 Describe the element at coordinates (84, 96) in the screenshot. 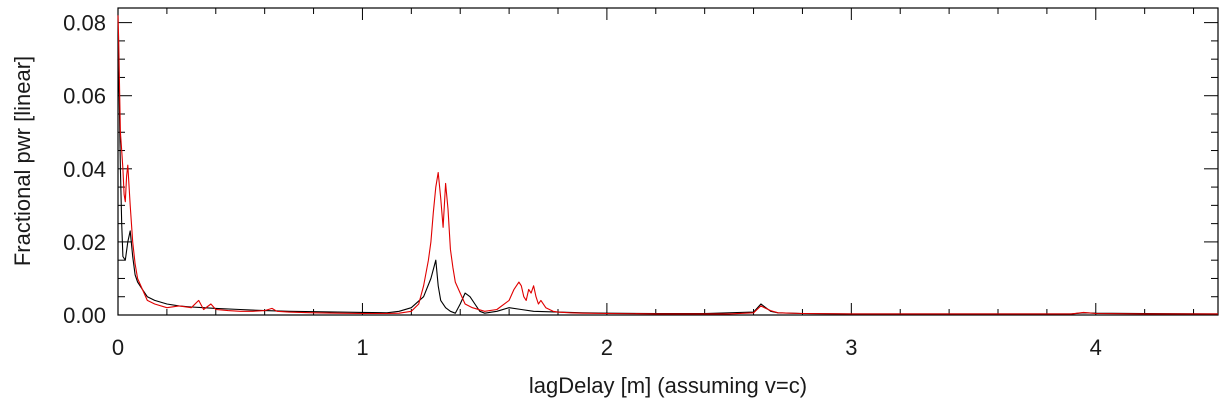

I see `y-tick-label: 0.06` at that location.